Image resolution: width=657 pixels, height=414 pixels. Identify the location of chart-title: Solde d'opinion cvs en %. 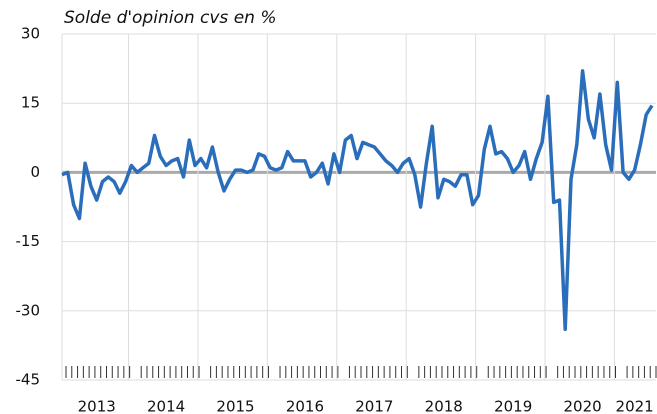
(170, 18).